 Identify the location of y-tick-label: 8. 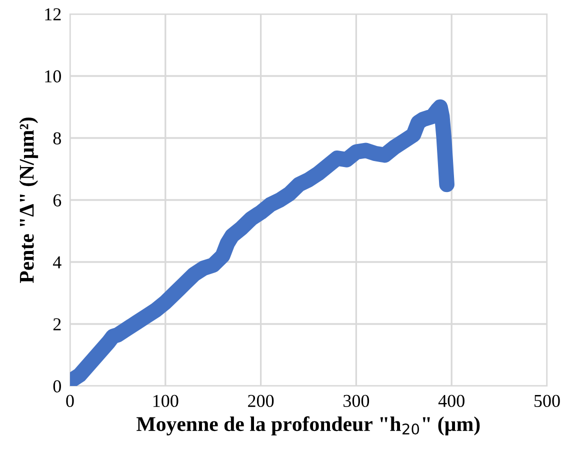
(57, 138).